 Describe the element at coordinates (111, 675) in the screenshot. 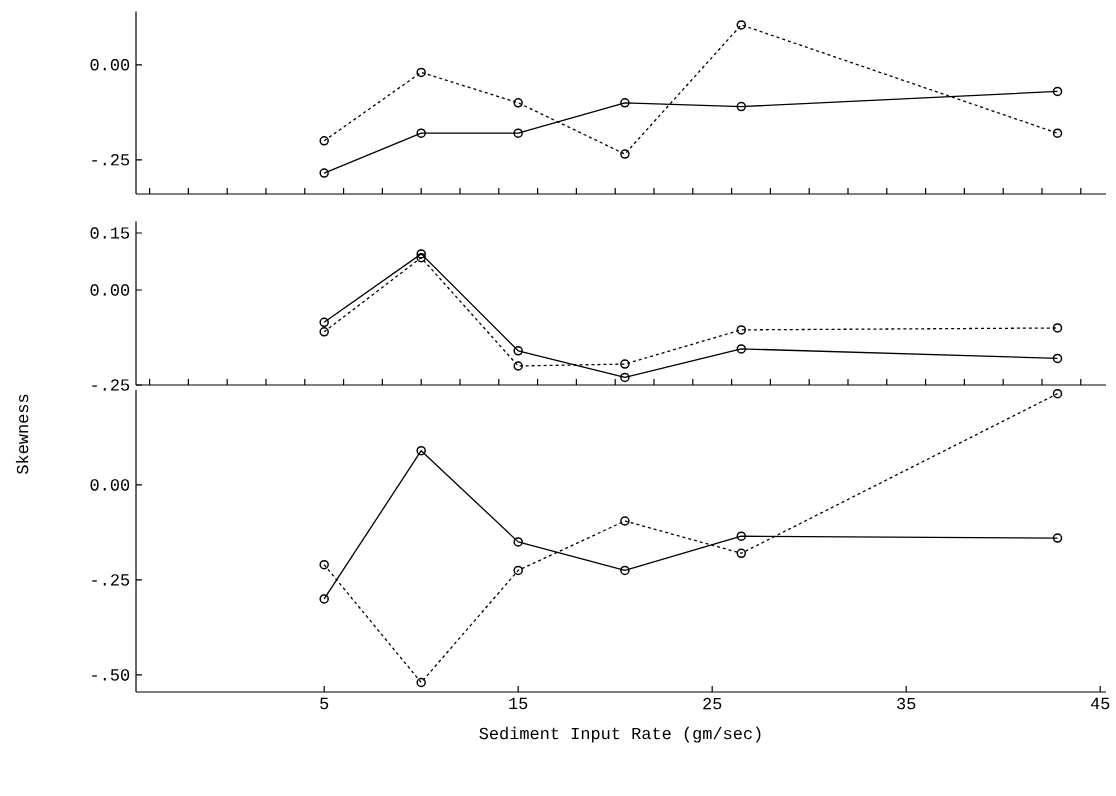

I see `y-tick-label: -.50` at that location.